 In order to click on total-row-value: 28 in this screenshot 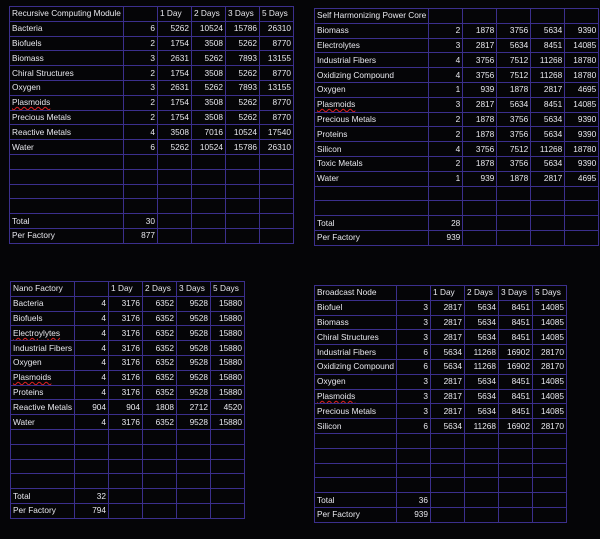, I will do `click(446, 223)`.